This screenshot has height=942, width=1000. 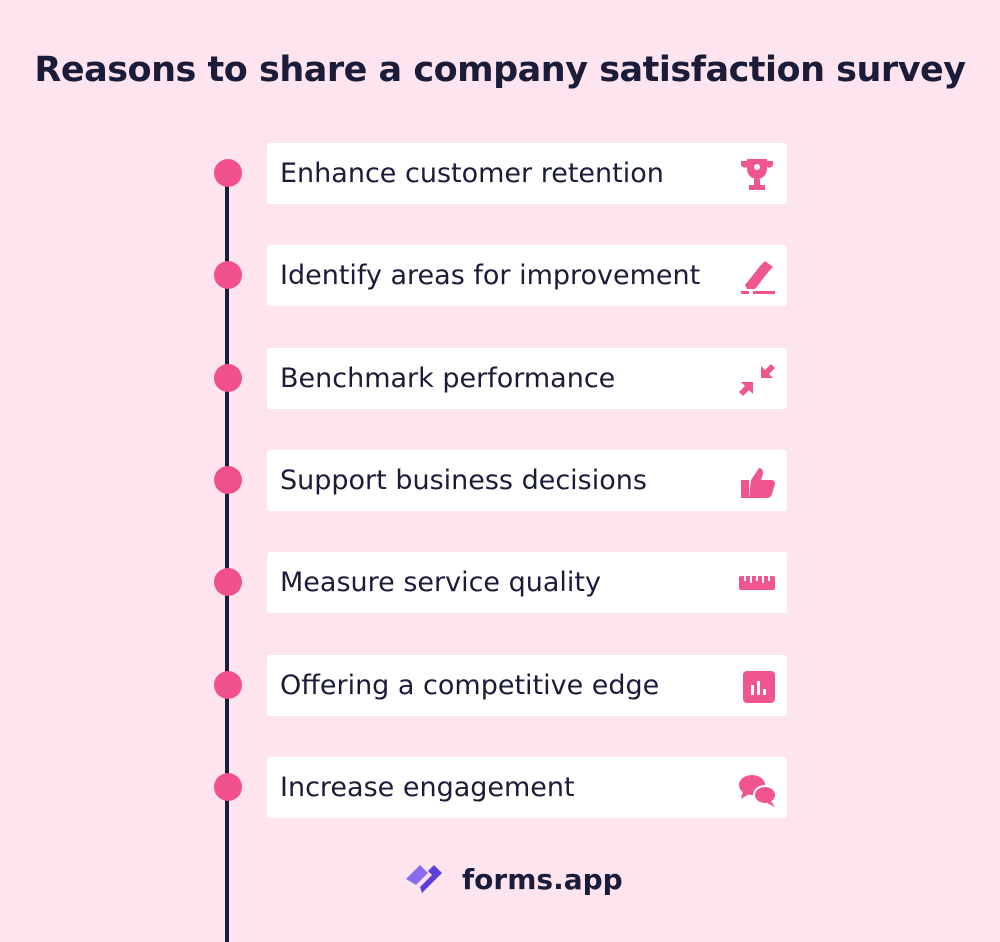 I want to click on timeline-rail, so click(x=227, y=557).